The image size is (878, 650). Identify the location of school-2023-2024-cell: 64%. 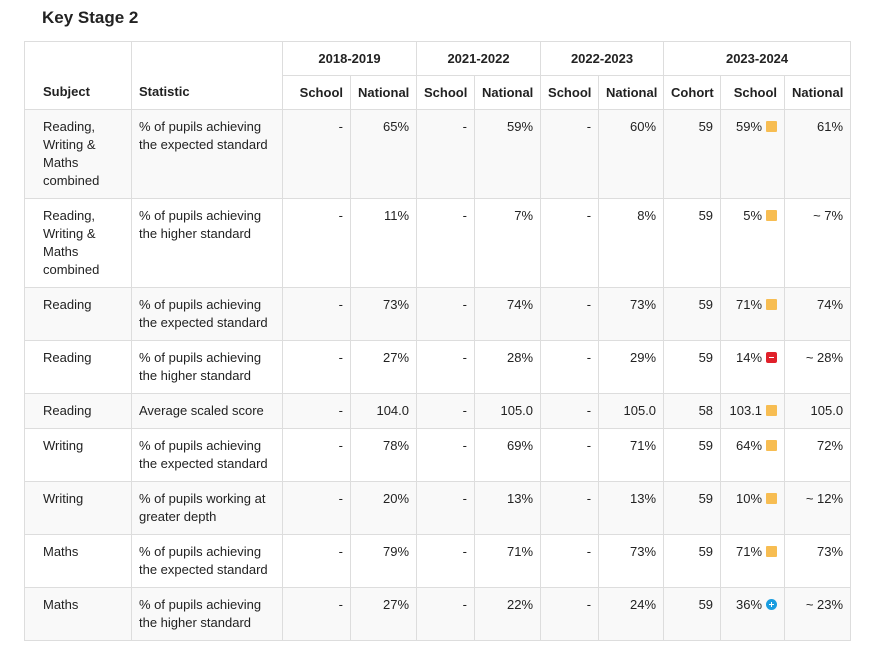
(753, 455).